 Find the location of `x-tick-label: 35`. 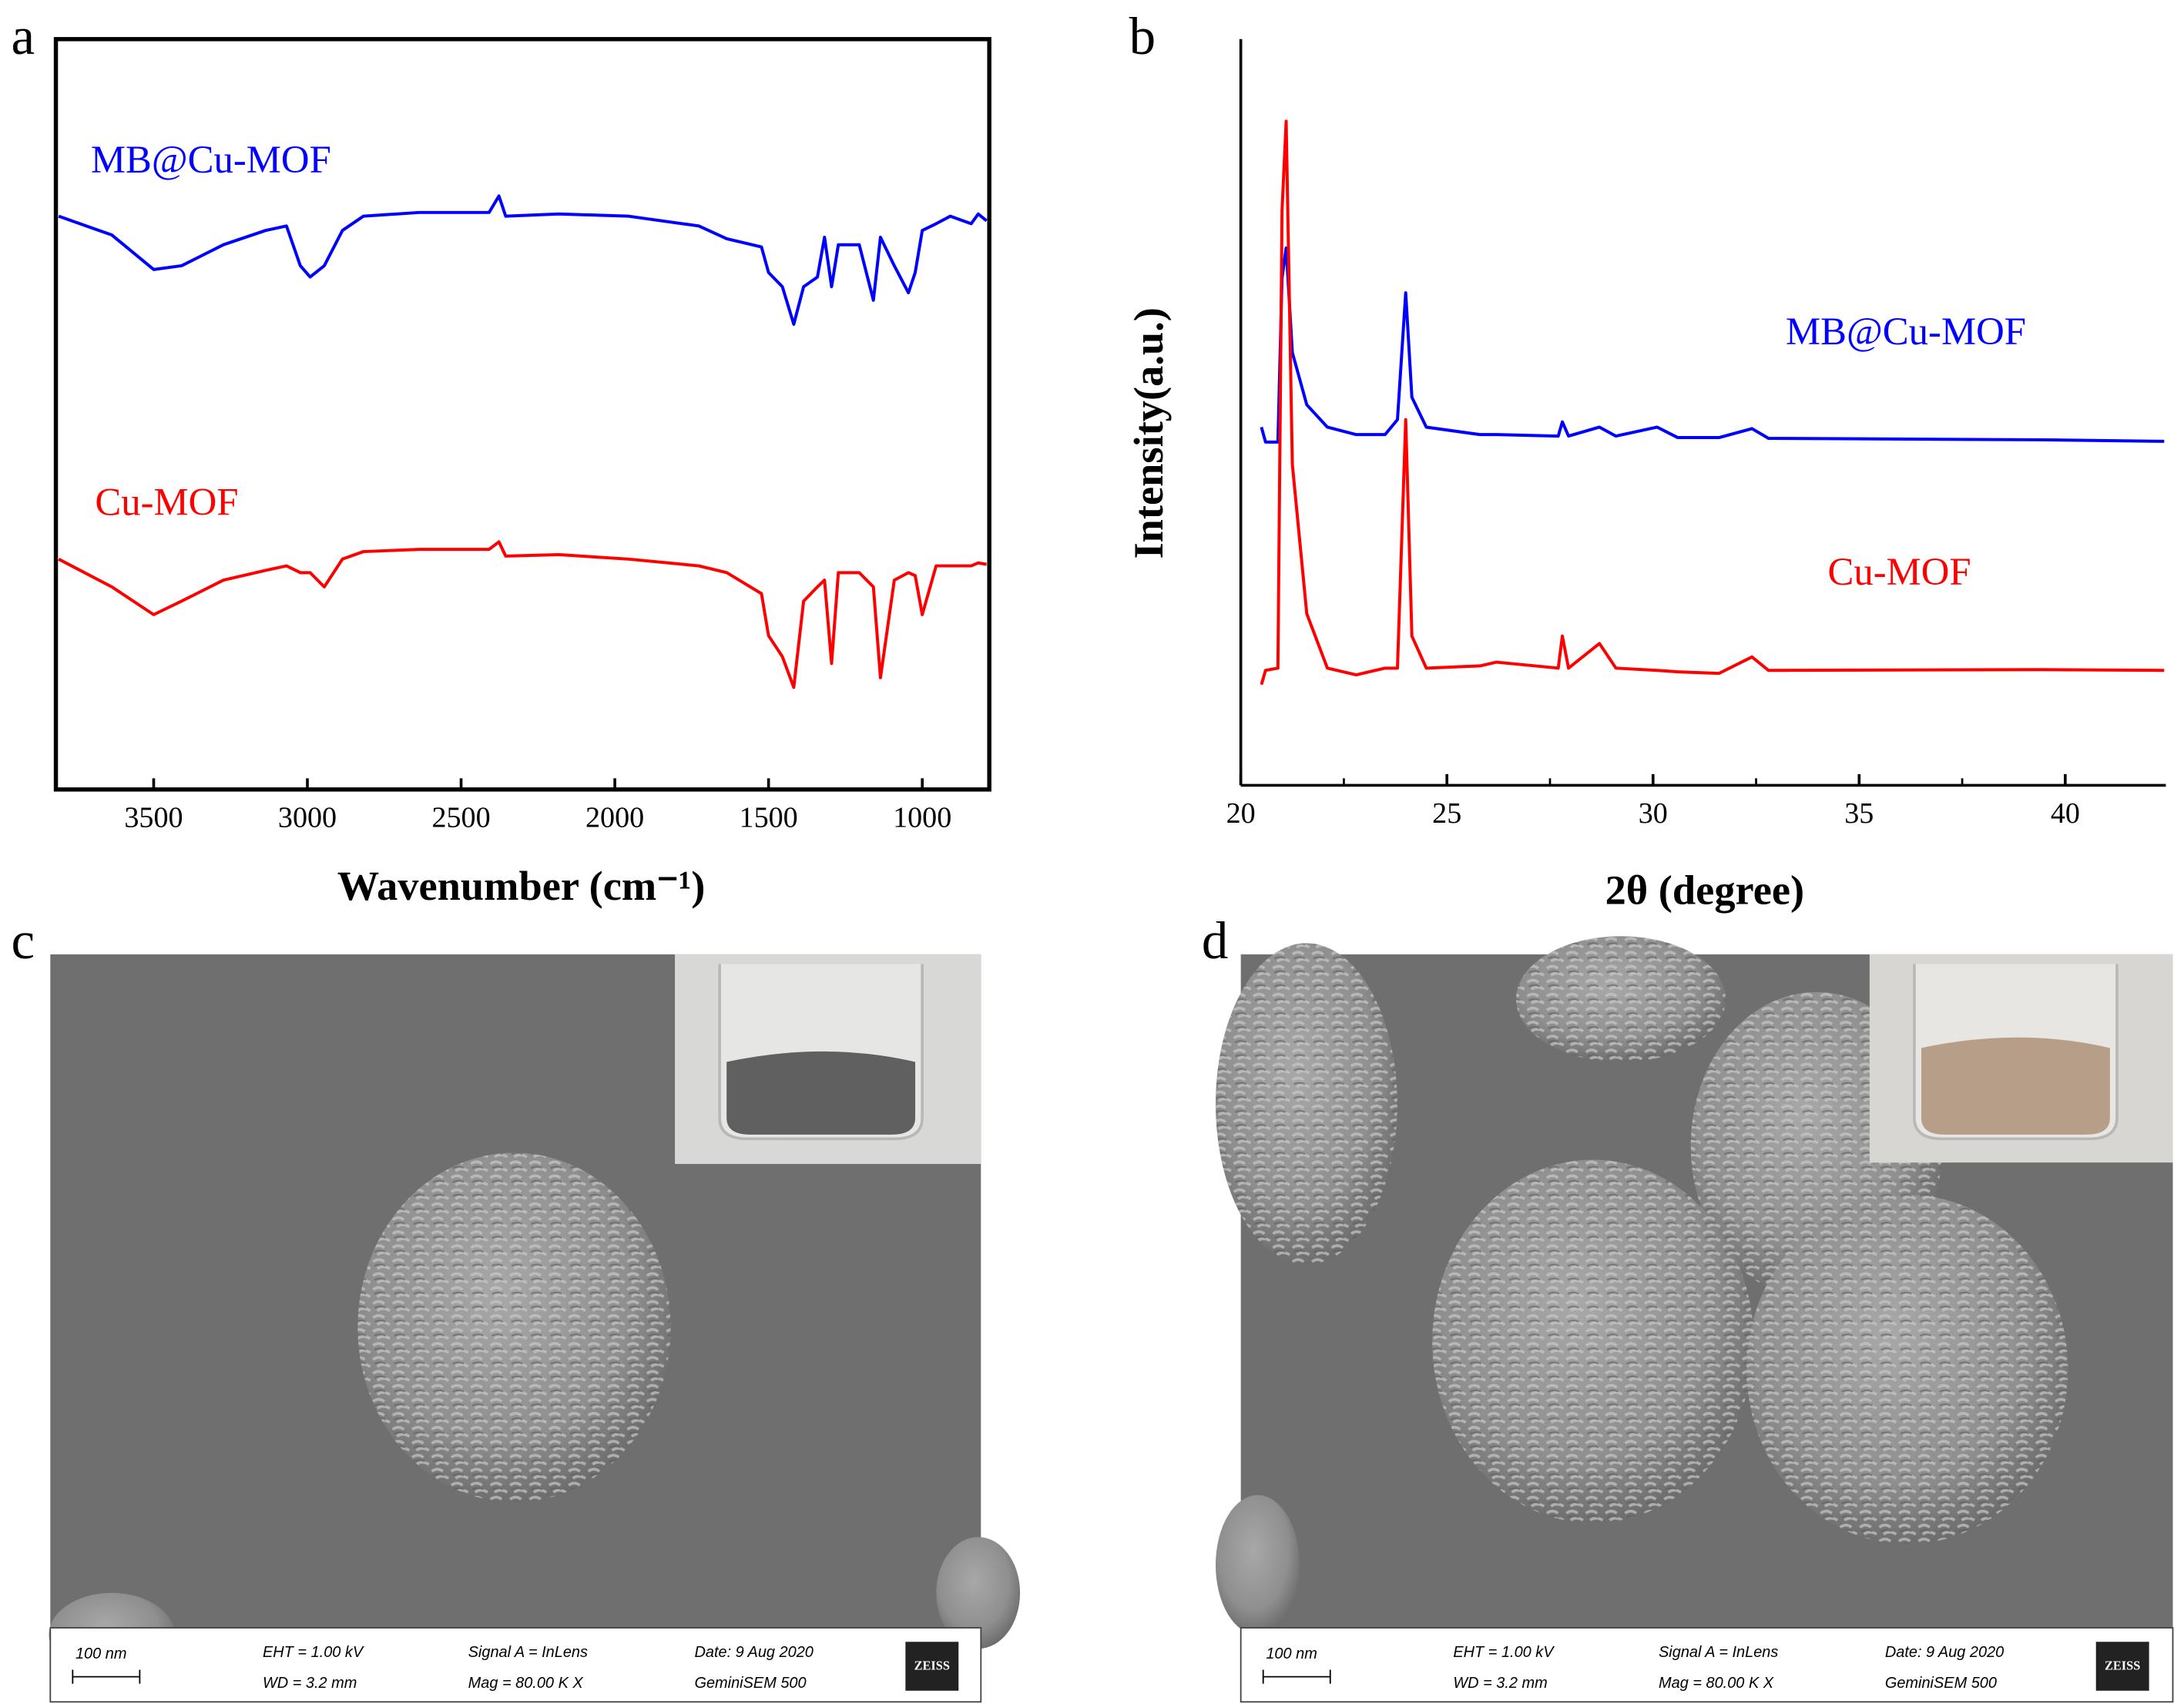

x-tick-label: 35 is located at coordinates (1859, 813).